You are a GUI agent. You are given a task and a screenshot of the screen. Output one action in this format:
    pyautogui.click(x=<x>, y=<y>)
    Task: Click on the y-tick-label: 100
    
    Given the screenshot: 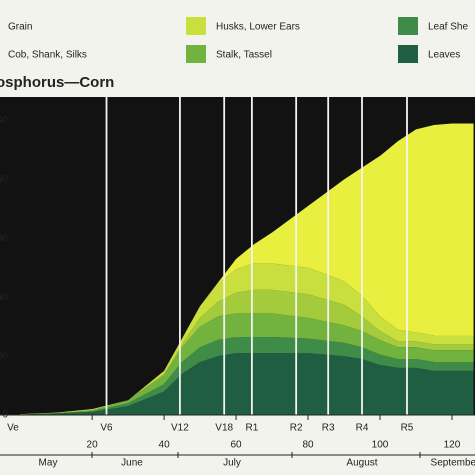 What is the action you would take?
    pyautogui.click(x=4, y=120)
    